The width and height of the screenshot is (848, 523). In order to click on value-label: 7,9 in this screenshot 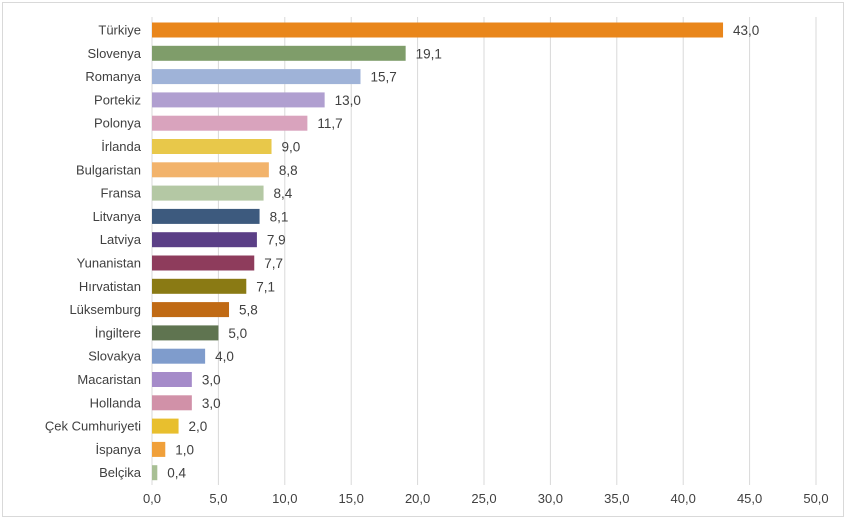, I will do `click(276, 240)`.